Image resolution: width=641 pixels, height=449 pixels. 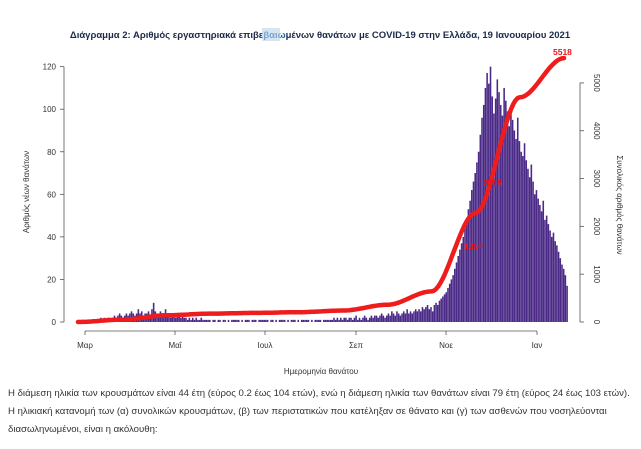 What do you see at coordinates (271, 34) in the screenshot?
I see `title-highlight` at bounding box center [271, 34].